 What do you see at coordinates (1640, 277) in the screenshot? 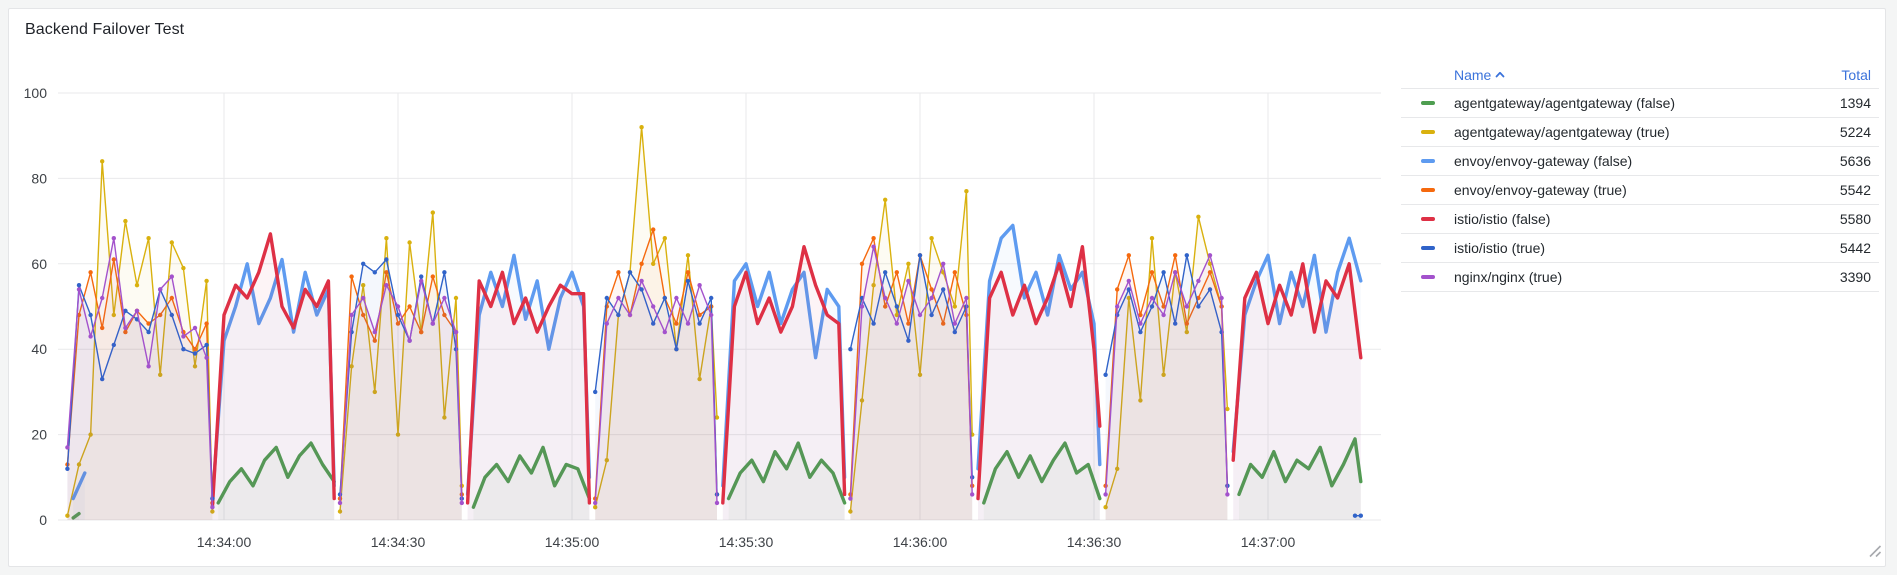
I see `legend-row: nginx/nginx (true) 3390` at bounding box center [1640, 277].